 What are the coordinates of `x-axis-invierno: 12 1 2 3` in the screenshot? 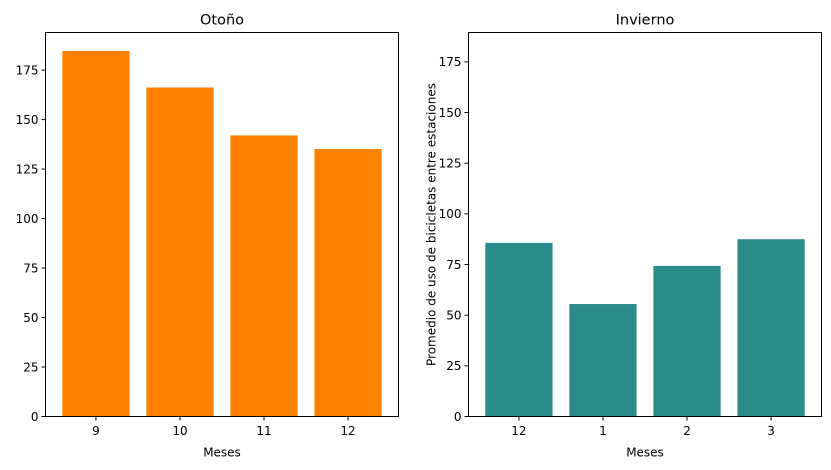 It's located at (643, 427).